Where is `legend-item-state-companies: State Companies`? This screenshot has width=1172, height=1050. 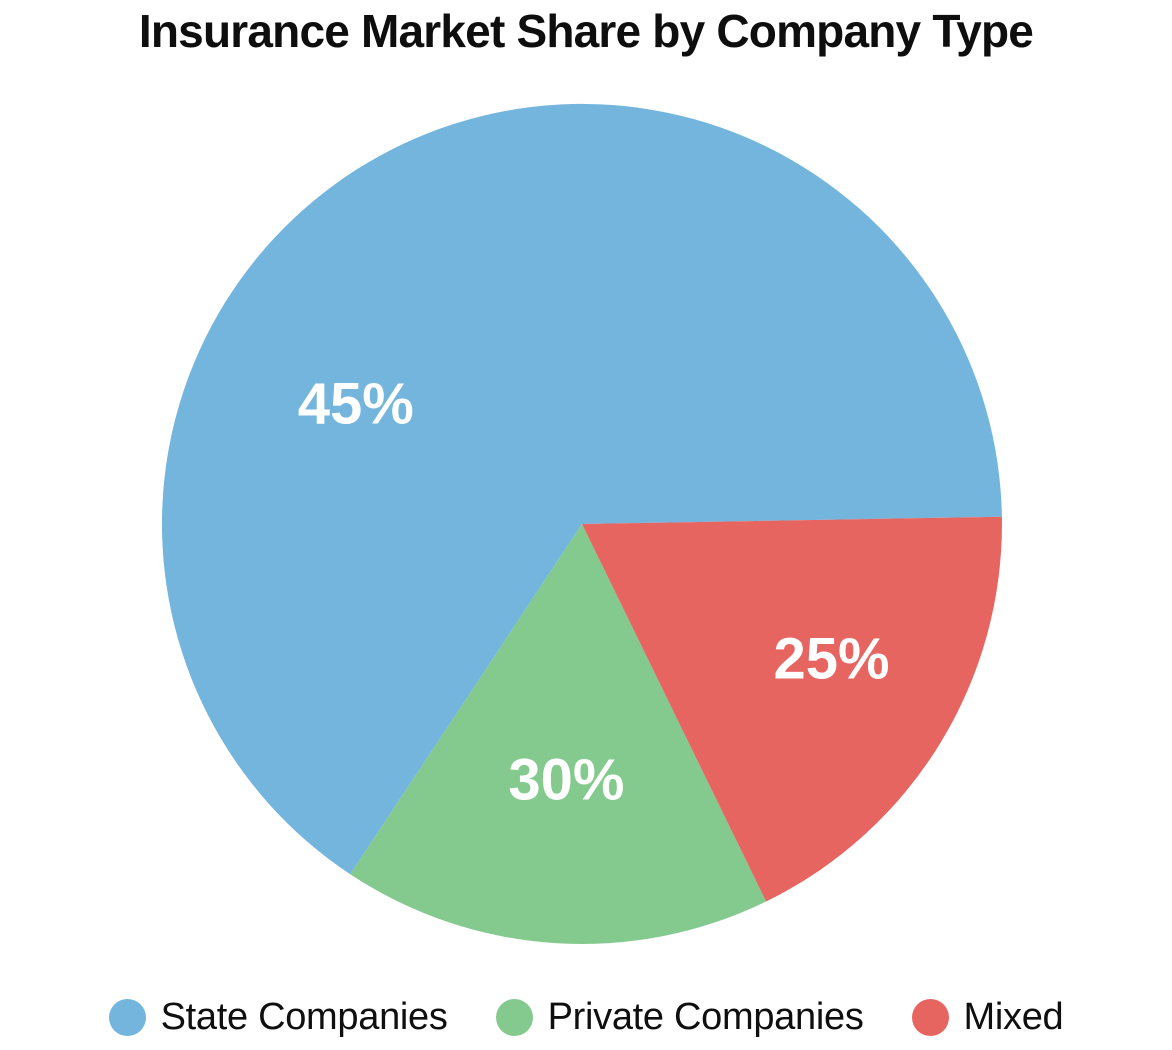 legend-item-state-companies: State Companies is located at coordinates (278, 1017).